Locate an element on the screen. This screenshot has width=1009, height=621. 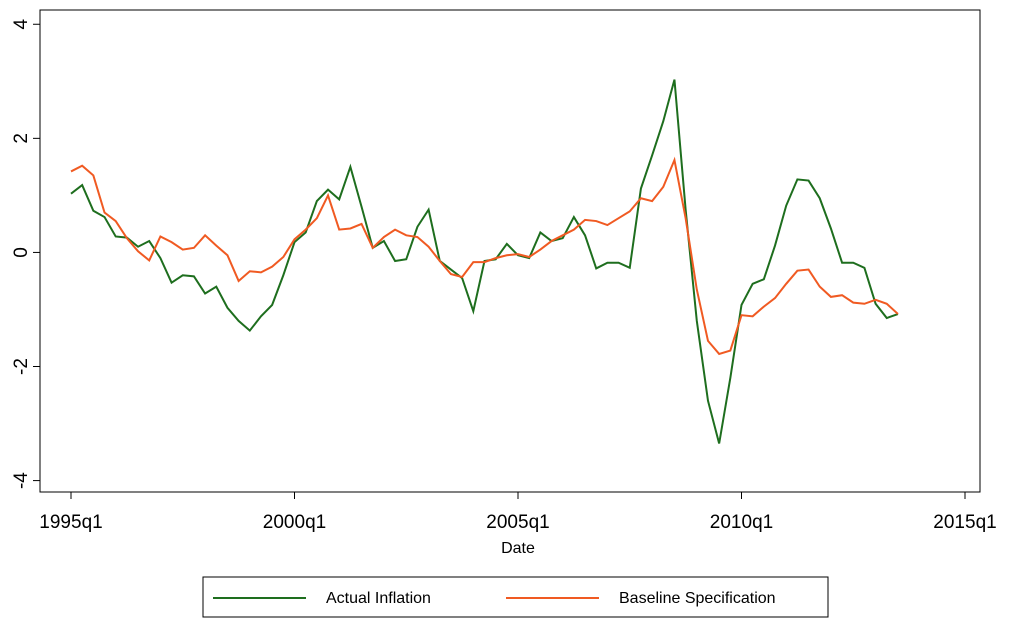
y-tick-label: 4 is located at coordinates (21, 24).